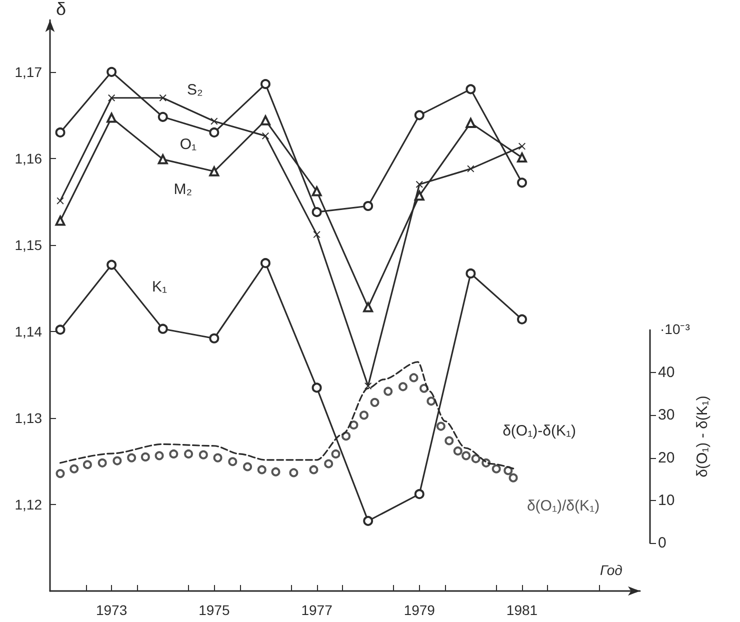  Describe the element at coordinates (420, 610) in the screenshot. I see `x-tick-label: 1979` at that location.